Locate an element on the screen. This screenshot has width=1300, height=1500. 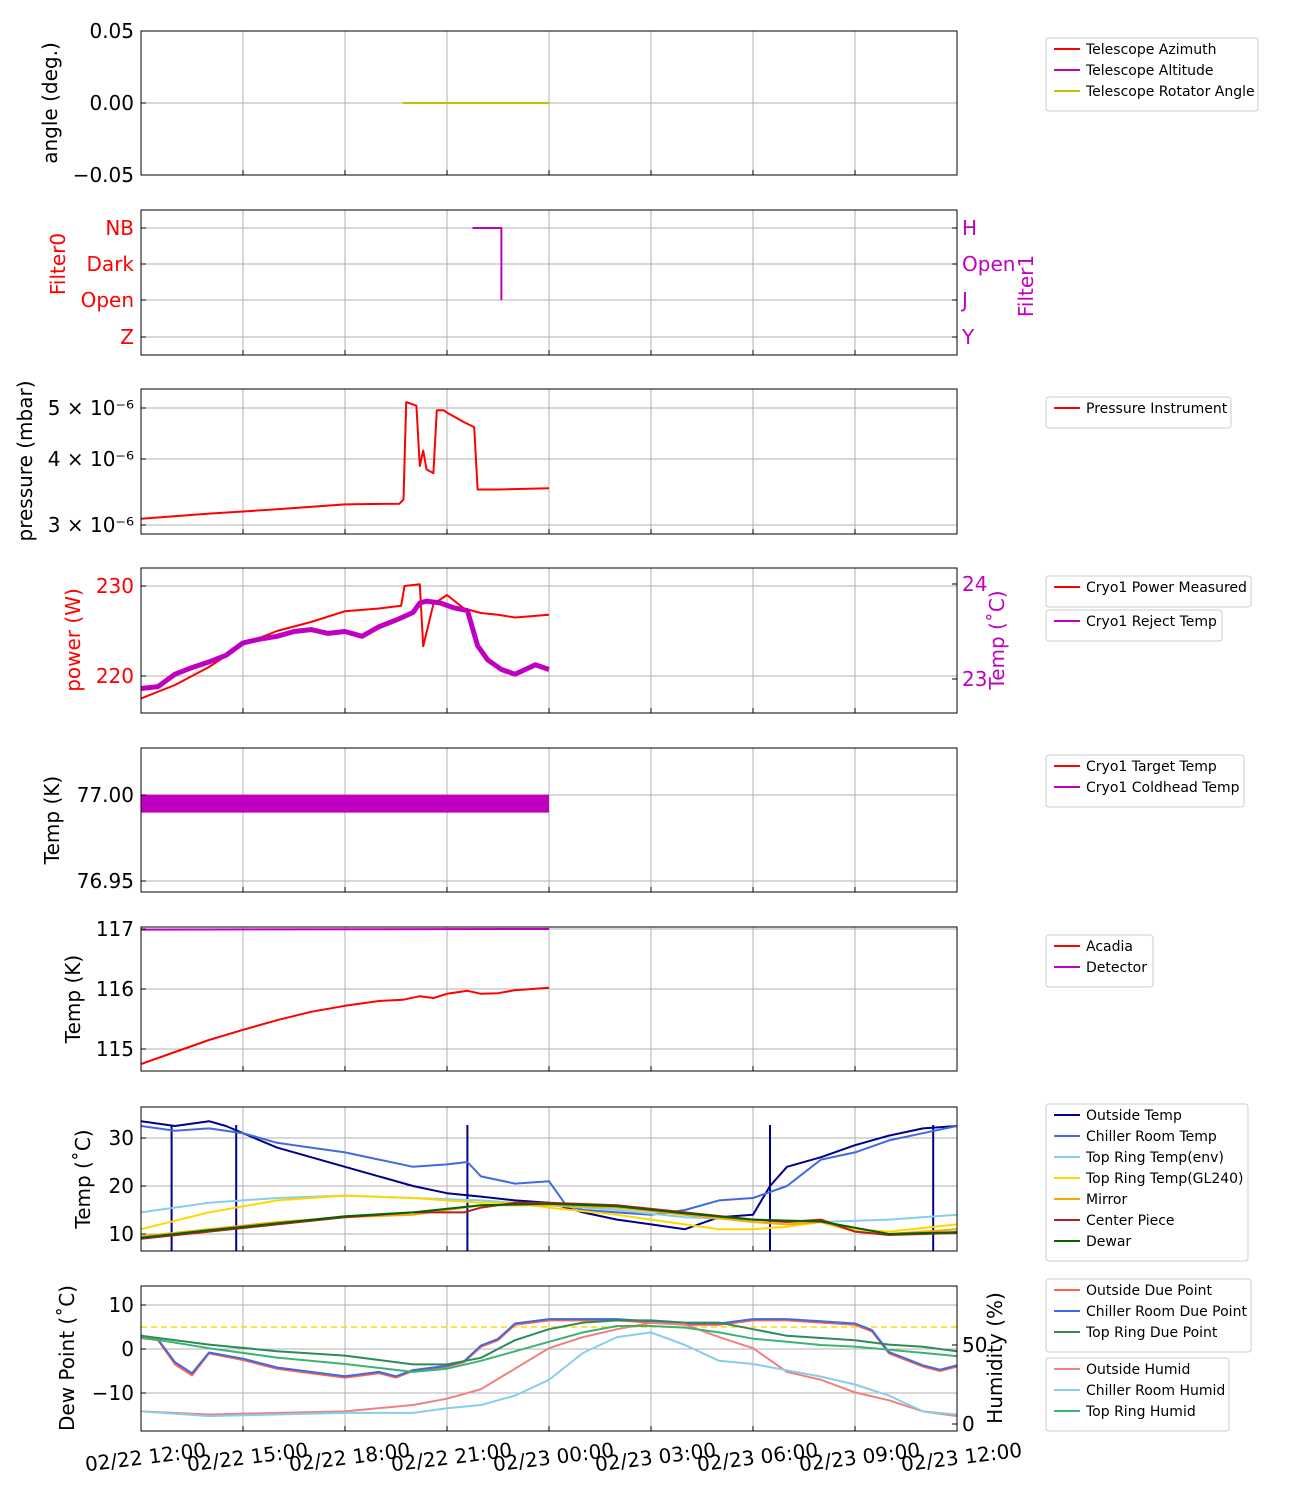
y-tick-label: 220 is located at coordinates (115, 676).